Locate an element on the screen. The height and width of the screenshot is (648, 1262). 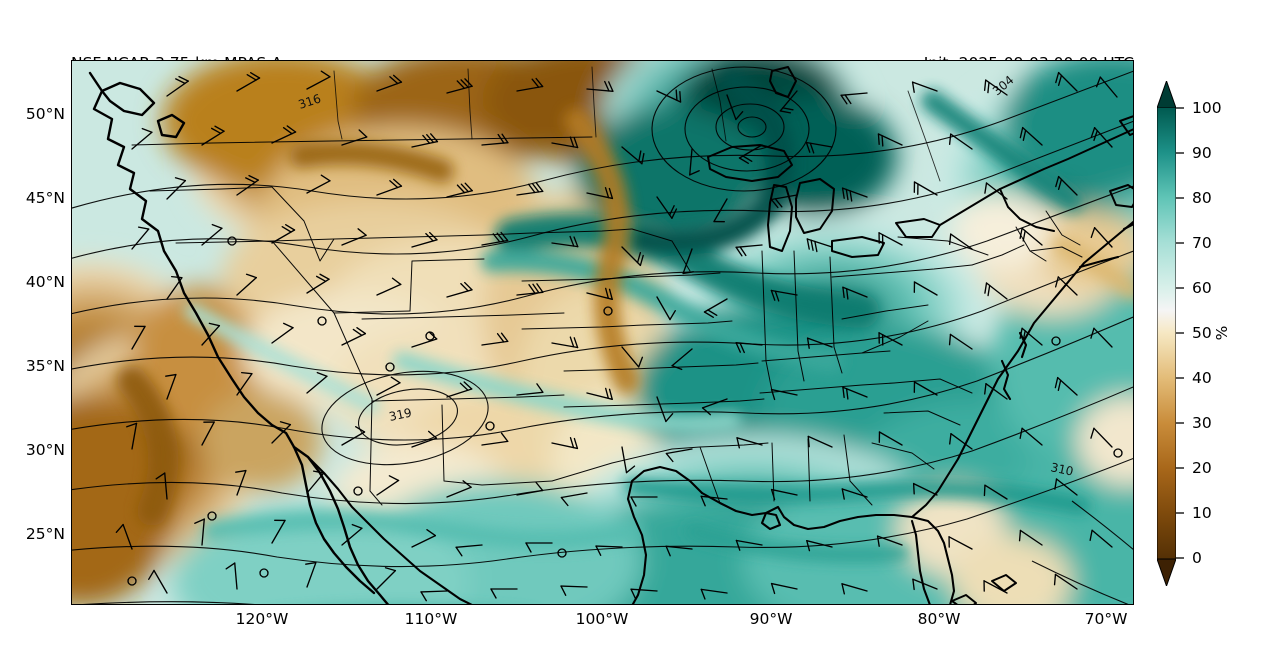
cbar-tick-60: 60 is located at coordinates (1202, 288).